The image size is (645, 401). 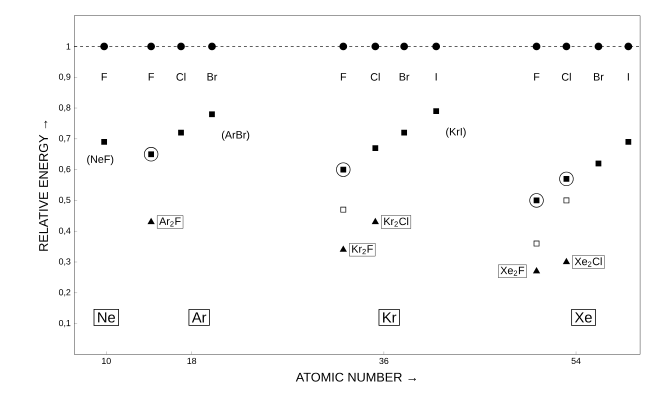 What do you see at coordinates (64, 200) in the screenshot?
I see `y-tick-label: 0,5` at bounding box center [64, 200].